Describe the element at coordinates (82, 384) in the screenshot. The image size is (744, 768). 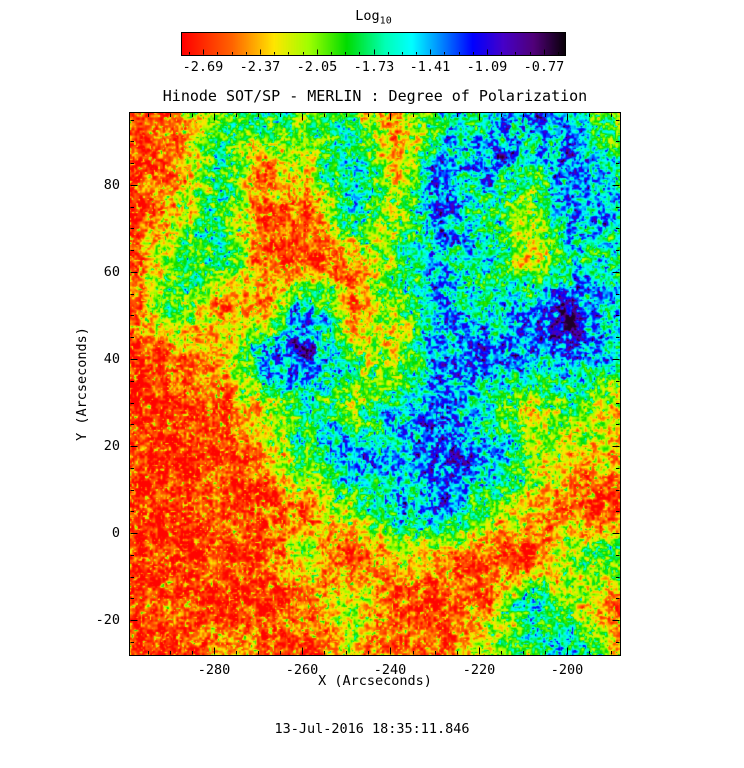
I see `y-axis-label: Y (Arcseconds)` at that location.